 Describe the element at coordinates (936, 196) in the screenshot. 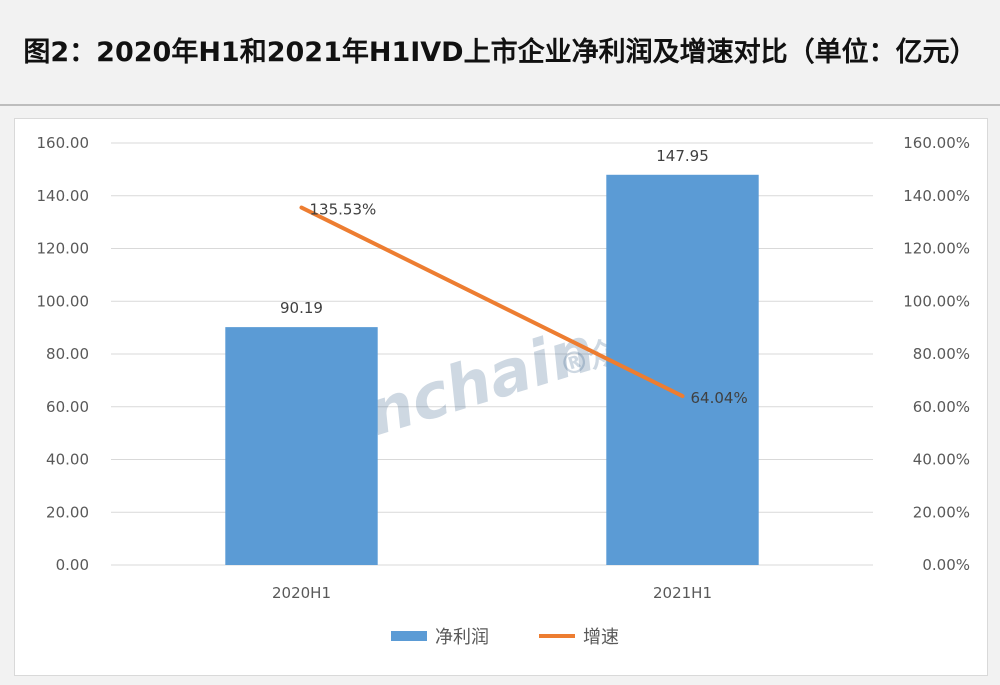

I see `right-tick-label: 140.00%` at that location.